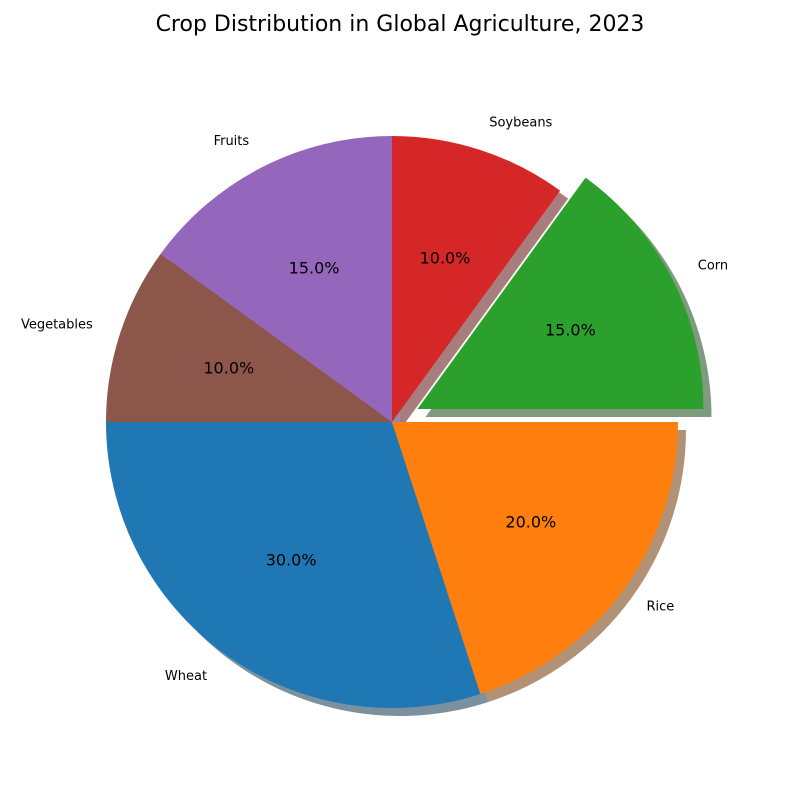 Image resolution: width=800 pixels, height=805 pixels. What do you see at coordinates (291, 559) in the screenshot?
I see `slice-percent-wheat: 30.0%` at bounding box center [291, 559].